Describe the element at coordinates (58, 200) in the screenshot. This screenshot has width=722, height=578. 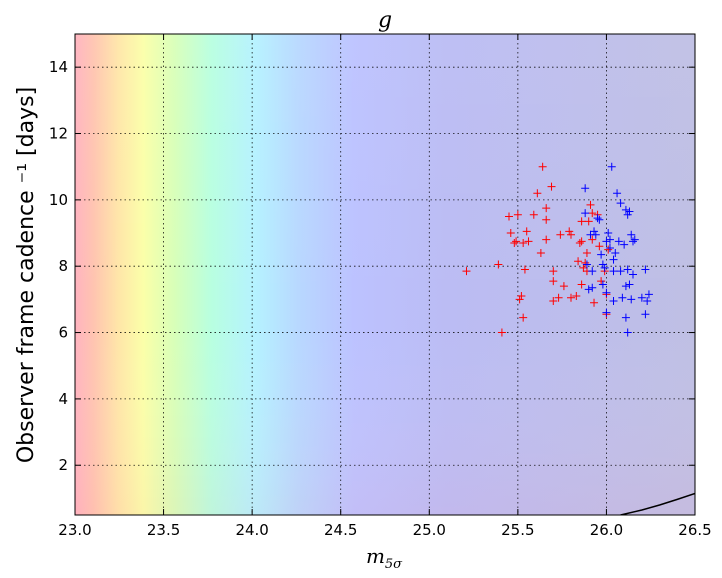
I see `y-tick-label: 10` at that location.